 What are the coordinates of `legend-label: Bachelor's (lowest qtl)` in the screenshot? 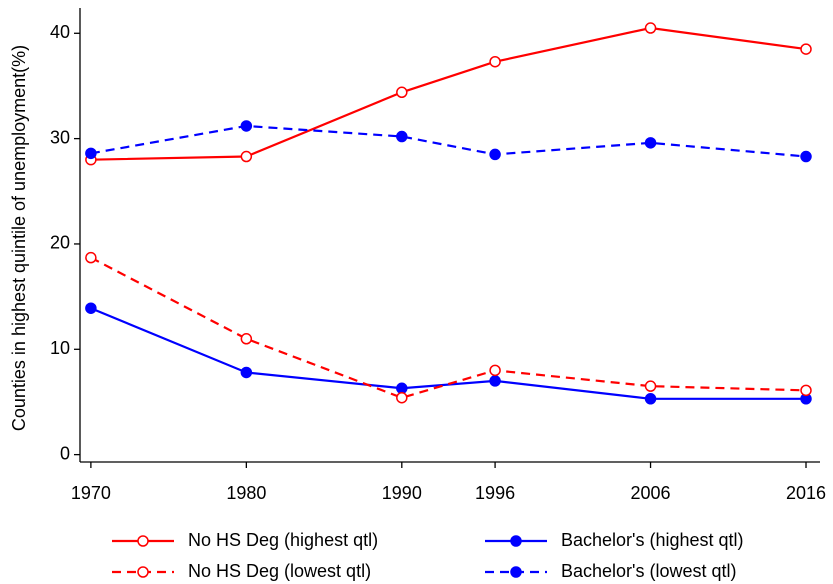 It's located at (649, 571).